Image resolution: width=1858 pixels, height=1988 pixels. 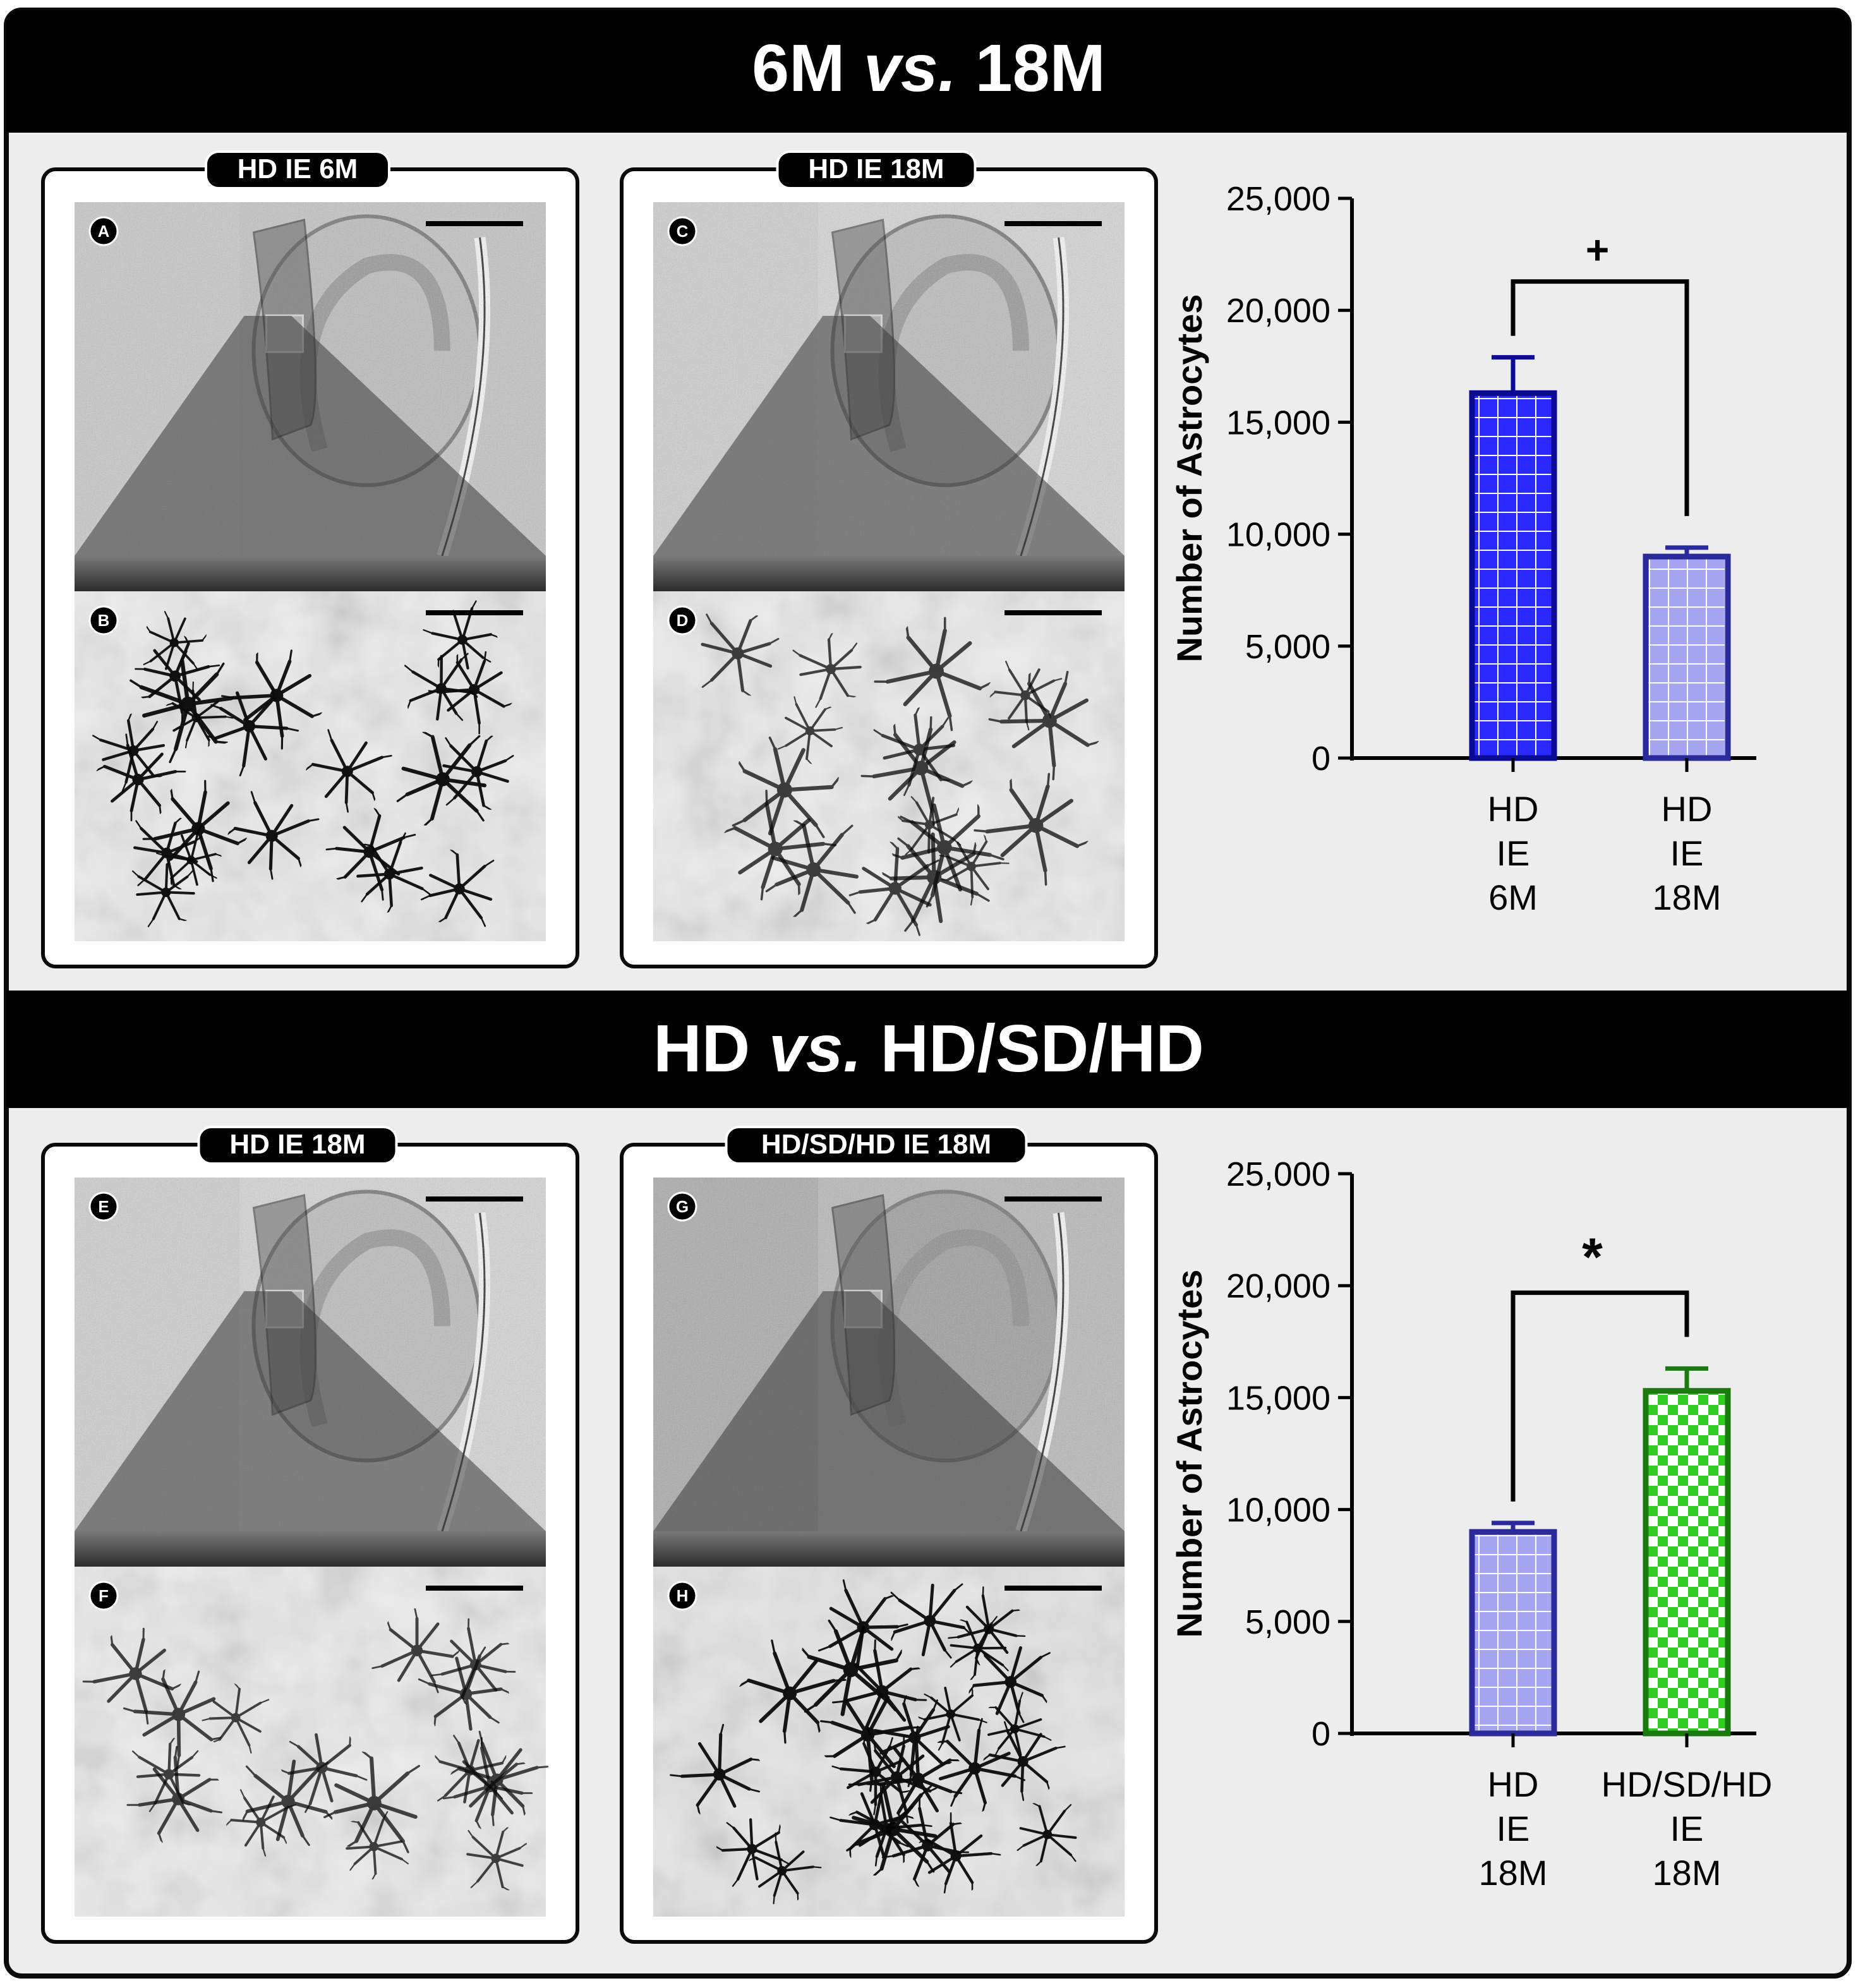 I want to click on panel-header: HD/SD/HD IE 18M, so click(x=876, y=1144).